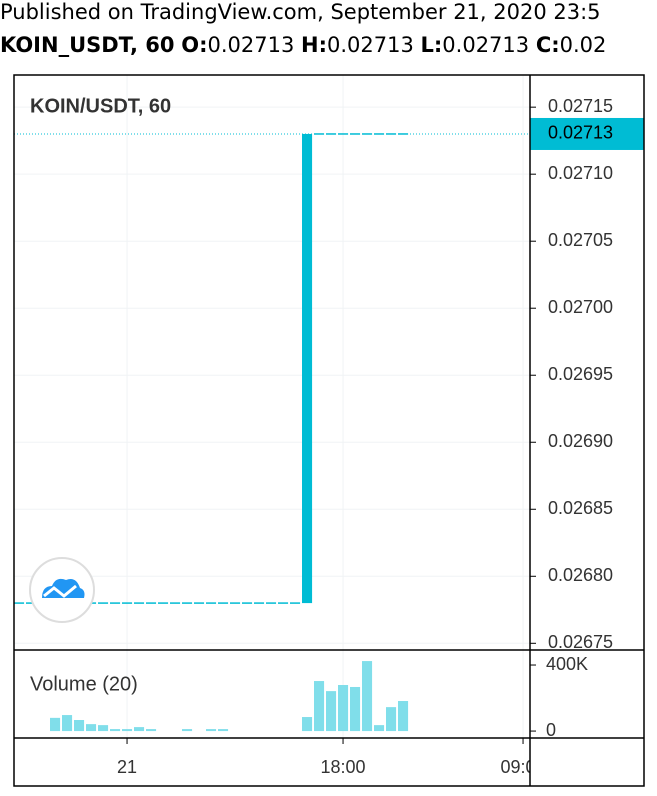 The width and height of the screenshot is (657, 796). Describe the element at coordinates (84, 684) in the screenshot. I see `volume-title: Volume (20)` at that location.